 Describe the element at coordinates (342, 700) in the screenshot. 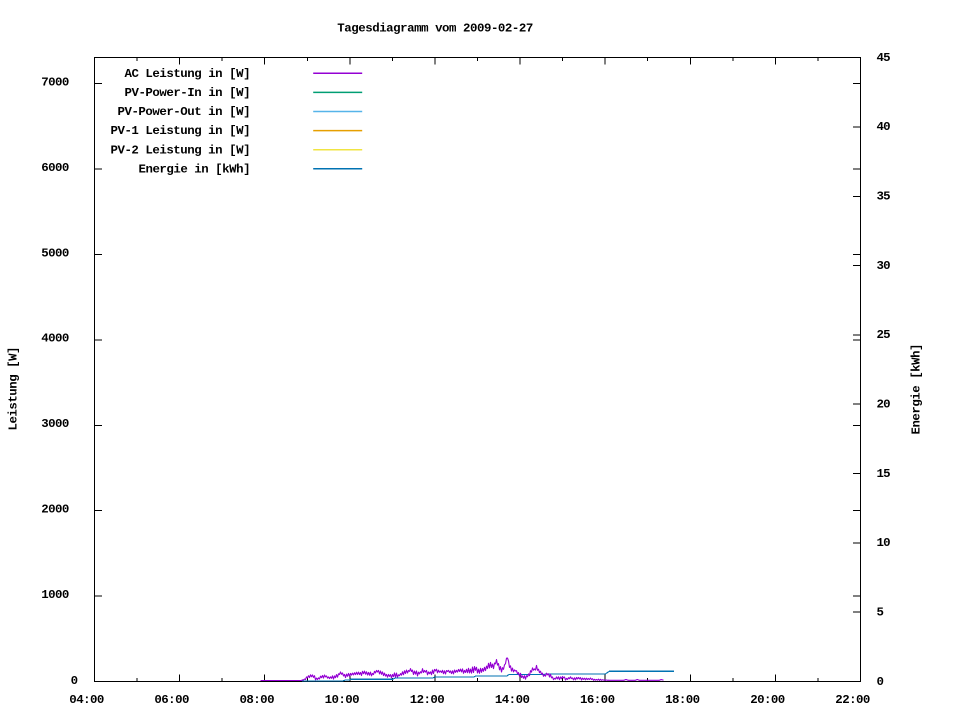

I see `svg-text: 10:00` at that location.